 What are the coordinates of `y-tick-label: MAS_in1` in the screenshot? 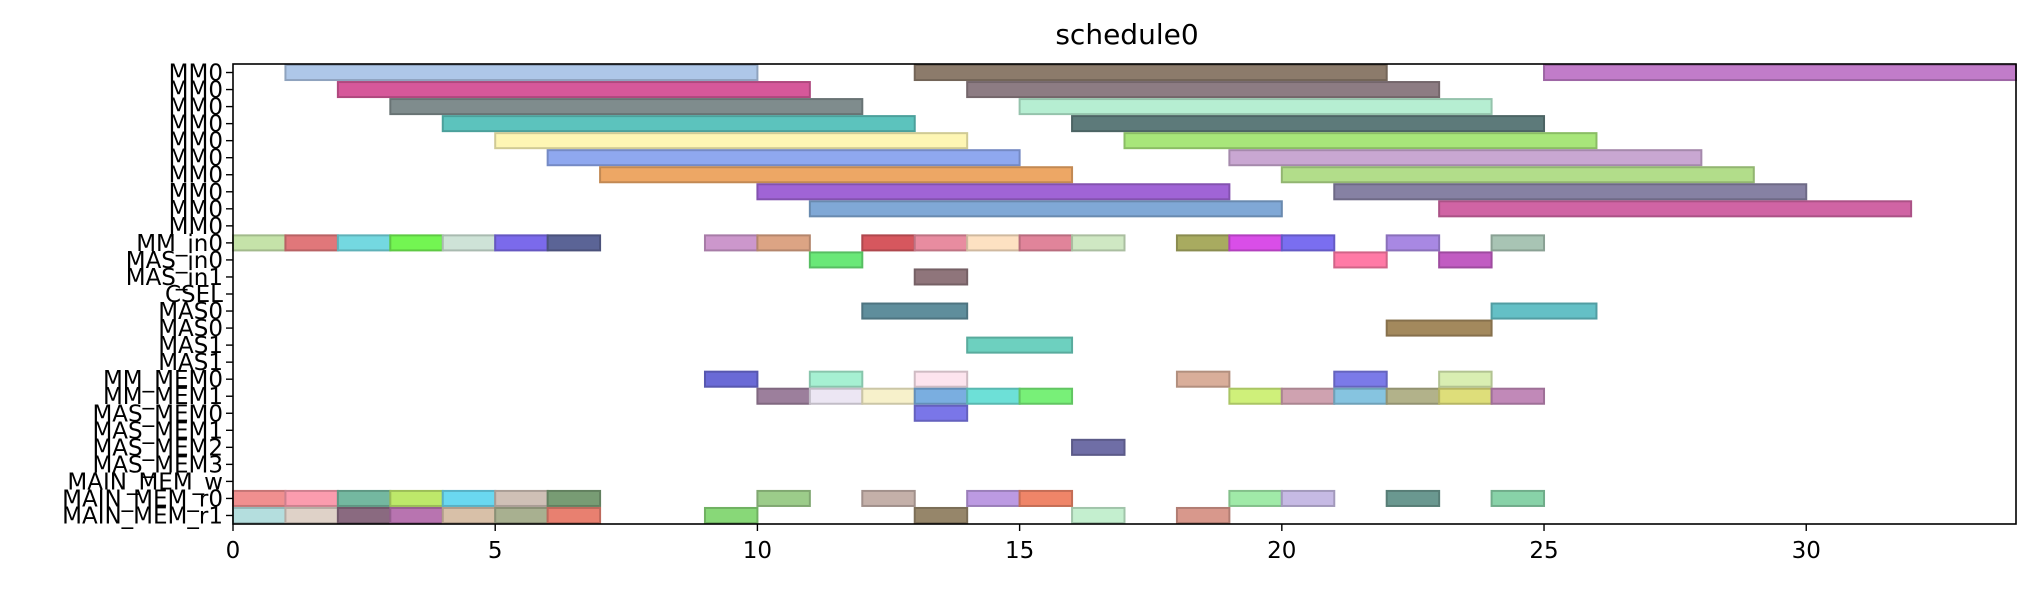 It's located at (174, 278).